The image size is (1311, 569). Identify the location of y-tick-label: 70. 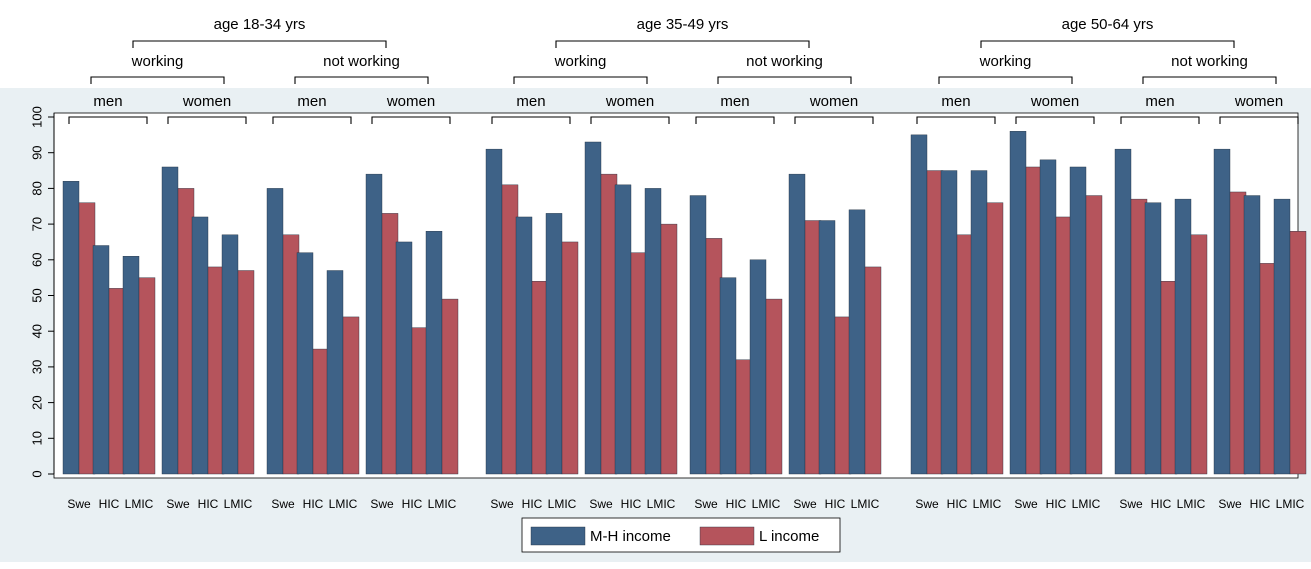
(36, 224).